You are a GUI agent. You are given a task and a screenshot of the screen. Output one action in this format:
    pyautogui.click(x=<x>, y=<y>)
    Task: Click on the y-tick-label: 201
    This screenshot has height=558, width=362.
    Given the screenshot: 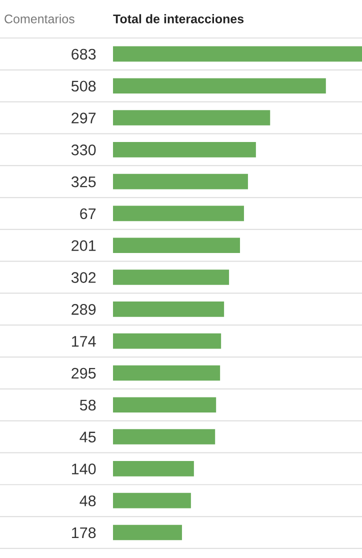 What is the action you would take?
    pyautogui.click(x=84, y=246)
    